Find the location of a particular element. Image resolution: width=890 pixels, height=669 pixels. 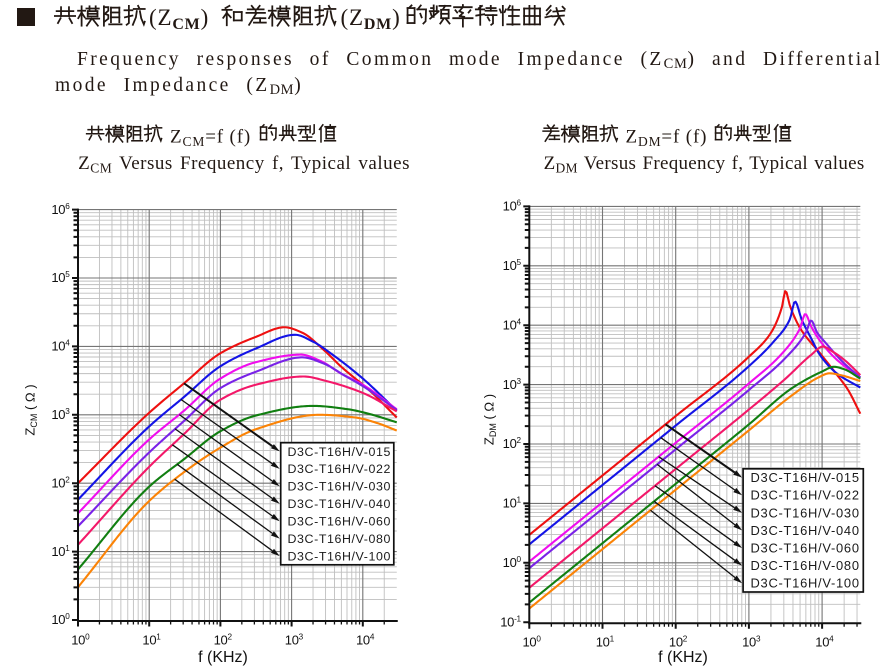

svg-text: ZCM ( Ω ) is located at coordinates (31, 409).